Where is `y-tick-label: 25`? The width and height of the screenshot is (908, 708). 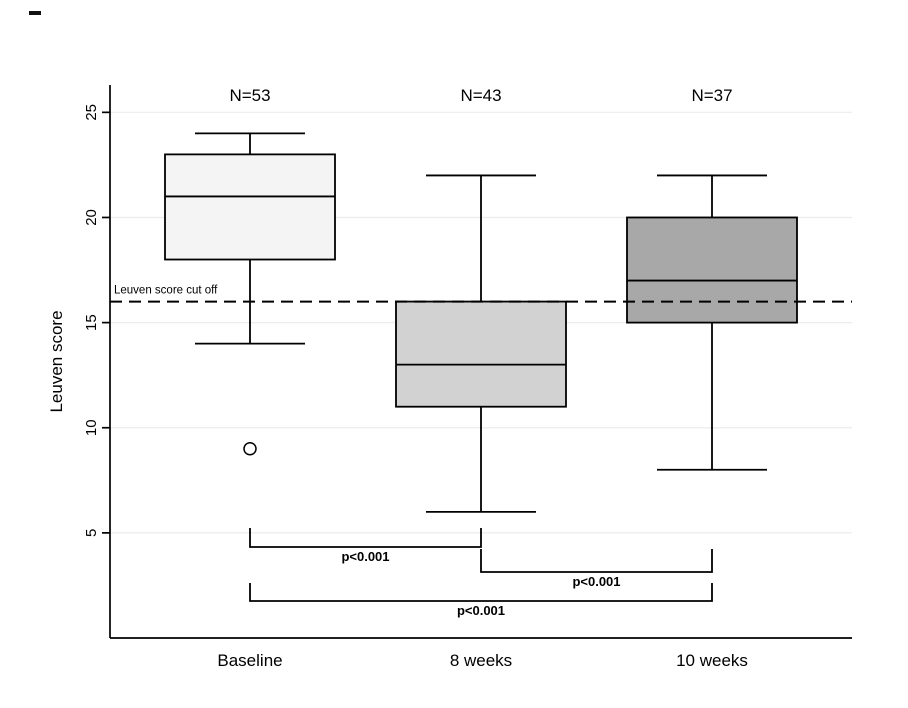
y-tick-label: 25 is located at coordinates (91, 112).